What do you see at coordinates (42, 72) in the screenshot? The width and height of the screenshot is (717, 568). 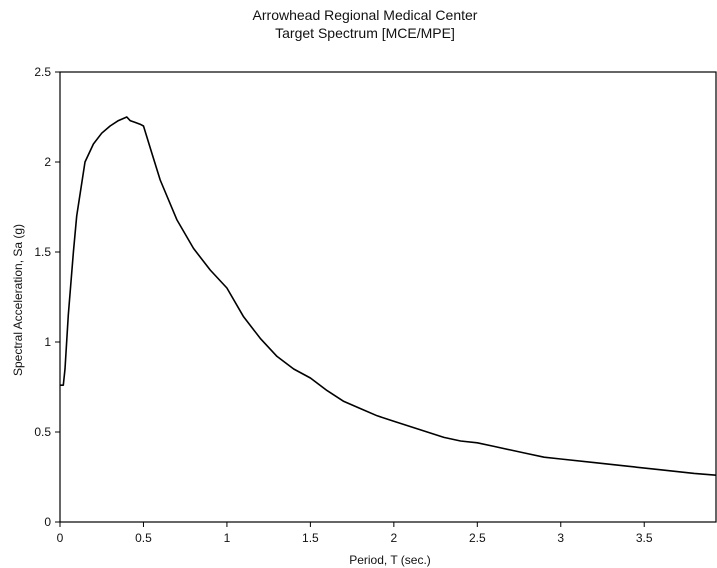 I see `y-tick-label: 2.5` at bounding box center [42, 72].